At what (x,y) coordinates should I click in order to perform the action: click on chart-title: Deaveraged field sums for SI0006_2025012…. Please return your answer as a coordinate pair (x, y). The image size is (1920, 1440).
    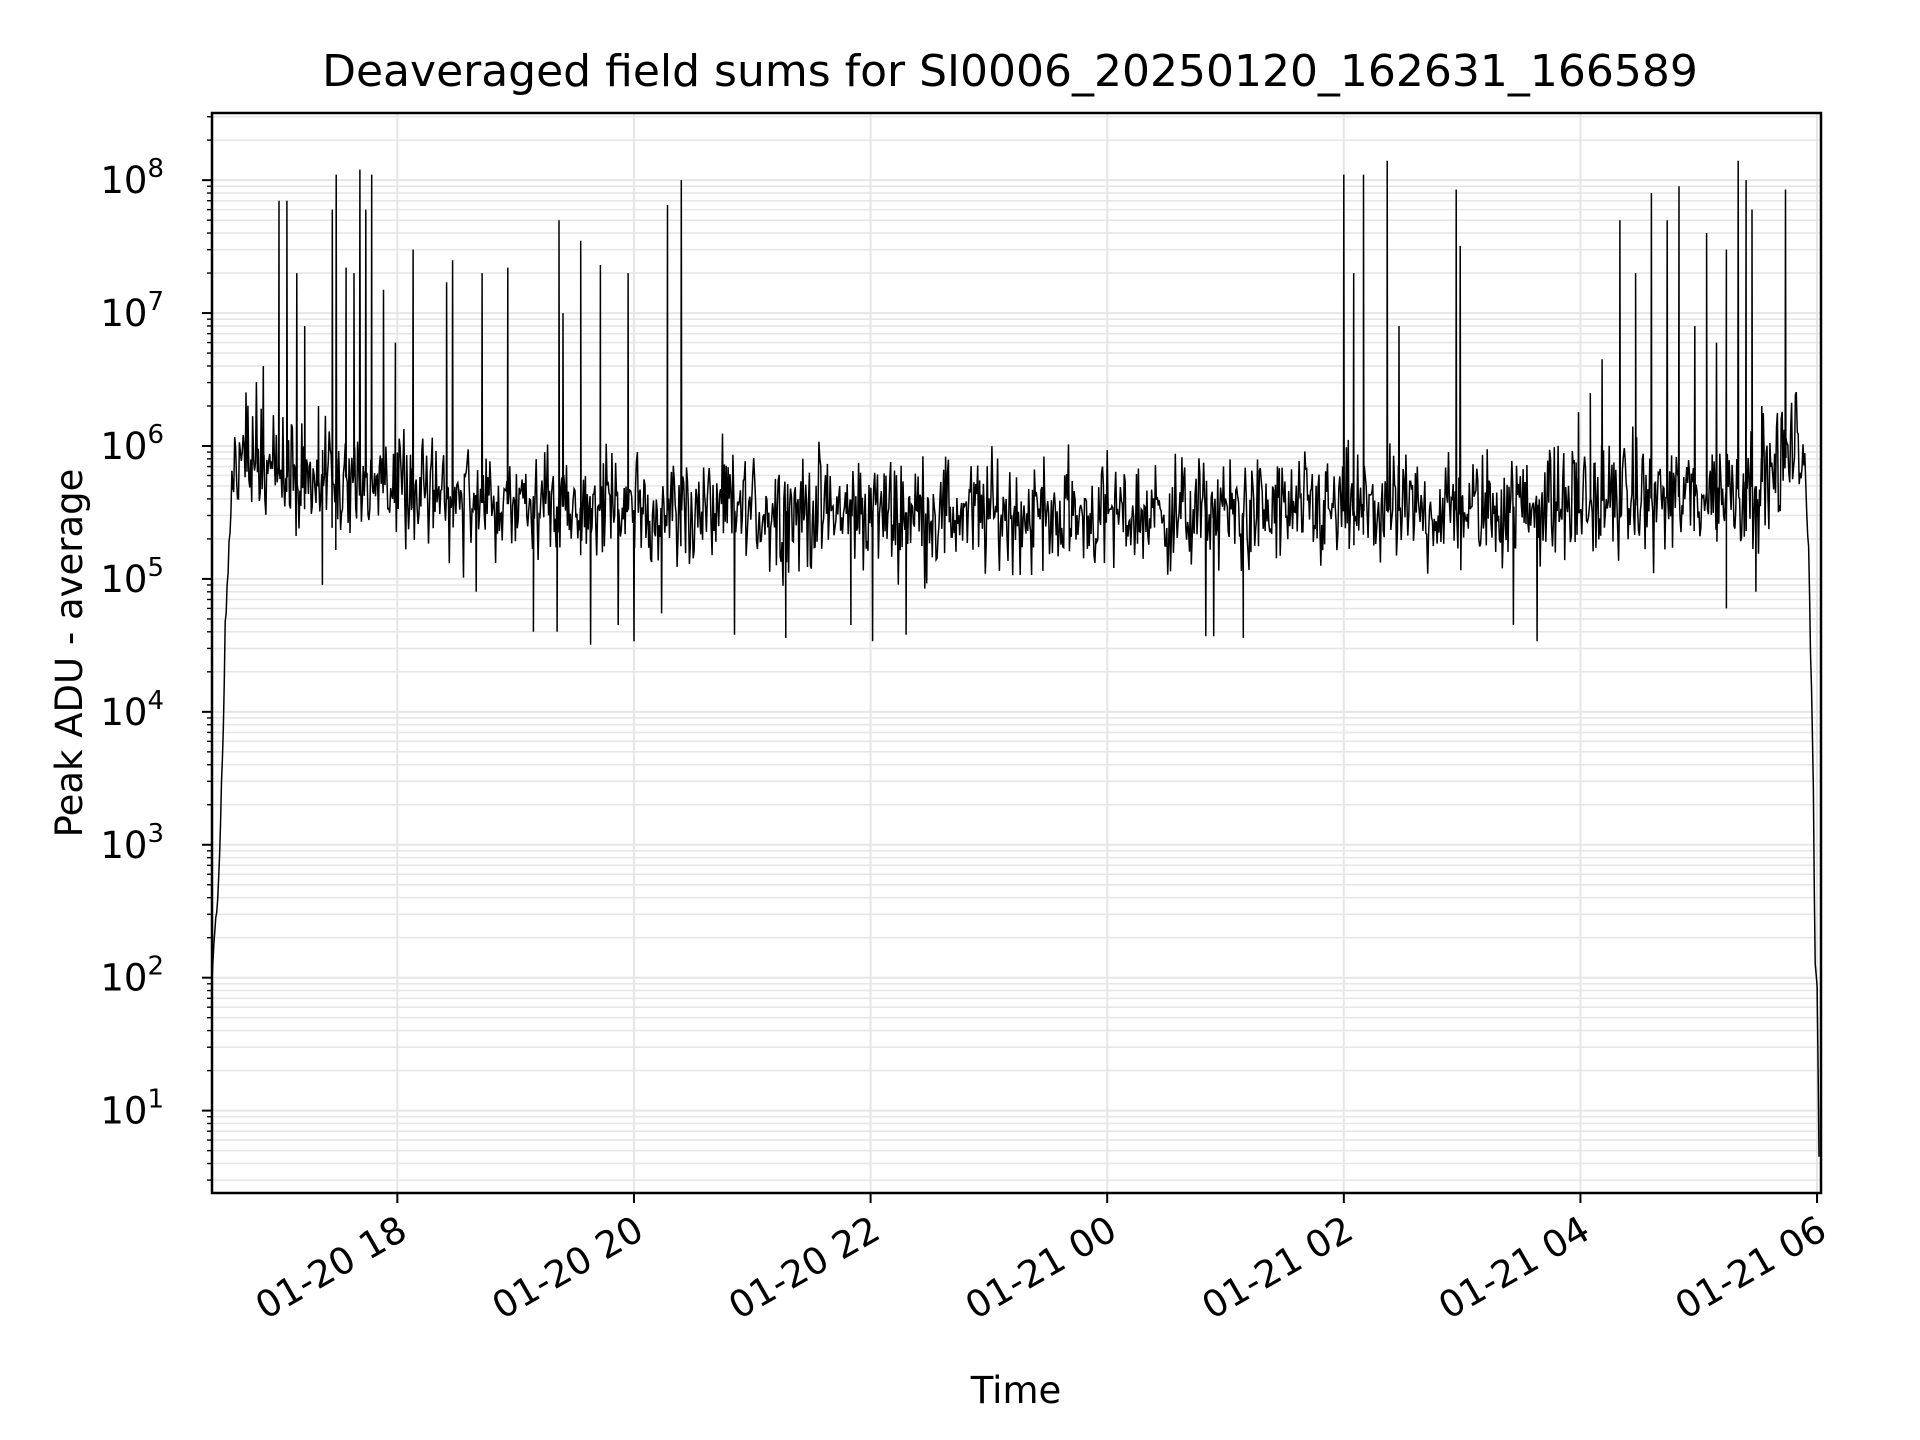
    Looking at the image, I should click on (1010, 71).